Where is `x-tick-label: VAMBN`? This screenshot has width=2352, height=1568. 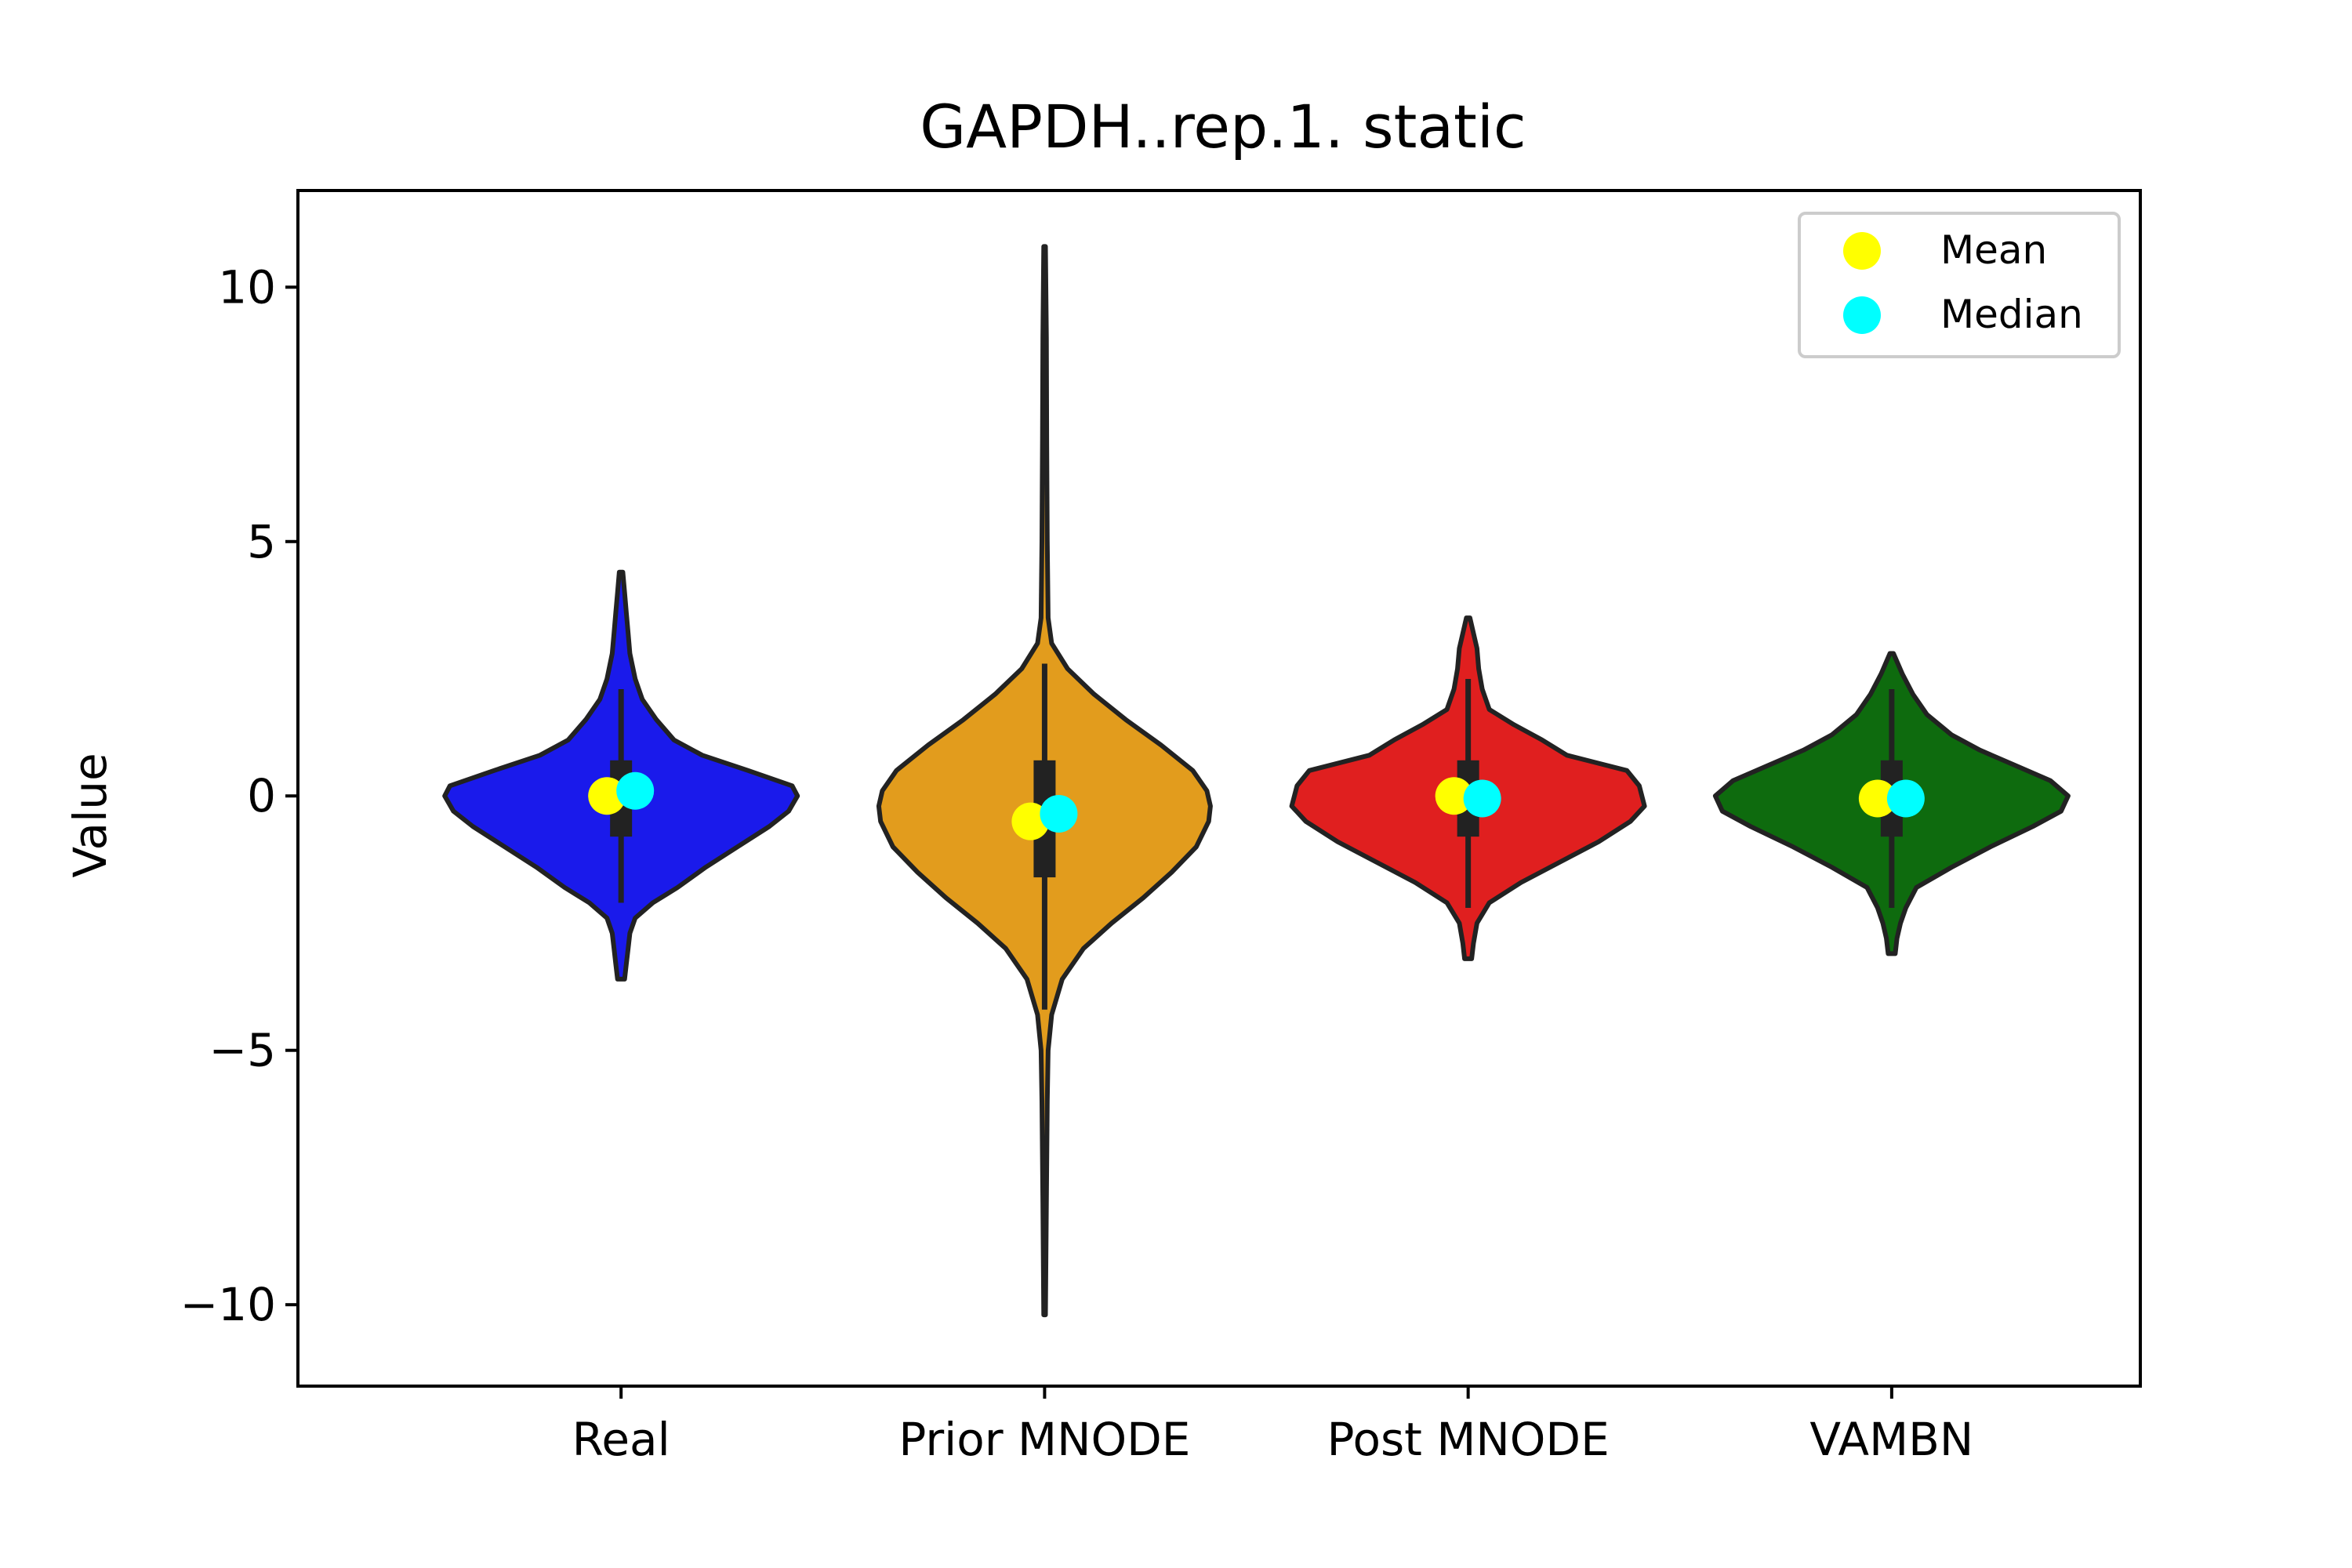 x-tick-label: VAMBN is located at coordinates (1891, 1439).